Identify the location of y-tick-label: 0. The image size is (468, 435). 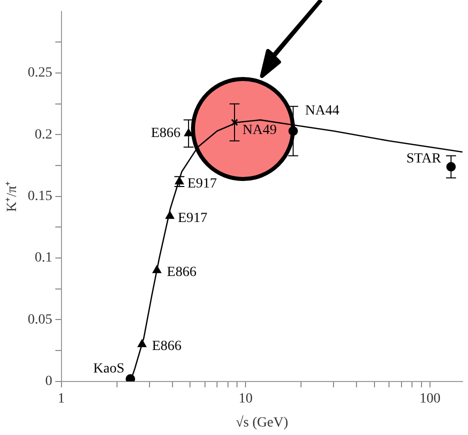
(48, 382).